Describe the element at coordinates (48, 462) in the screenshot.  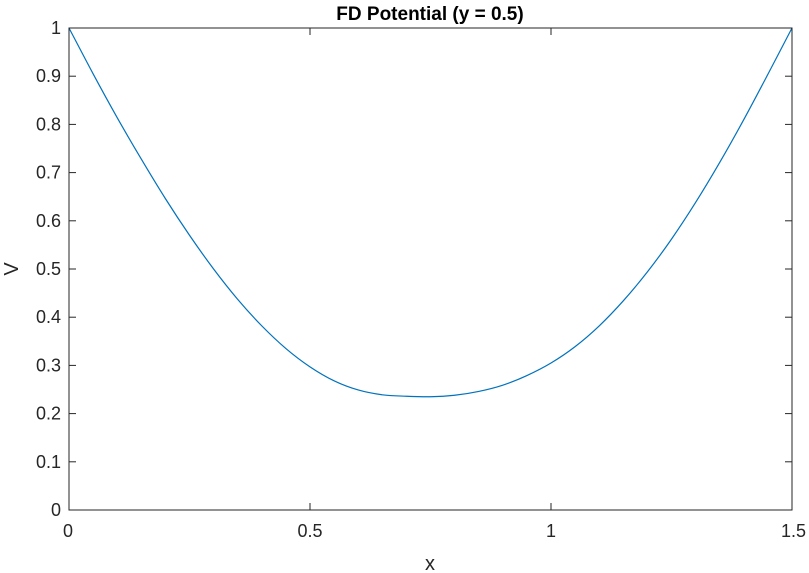
I see `y-tick-label: 0.1` at that location.